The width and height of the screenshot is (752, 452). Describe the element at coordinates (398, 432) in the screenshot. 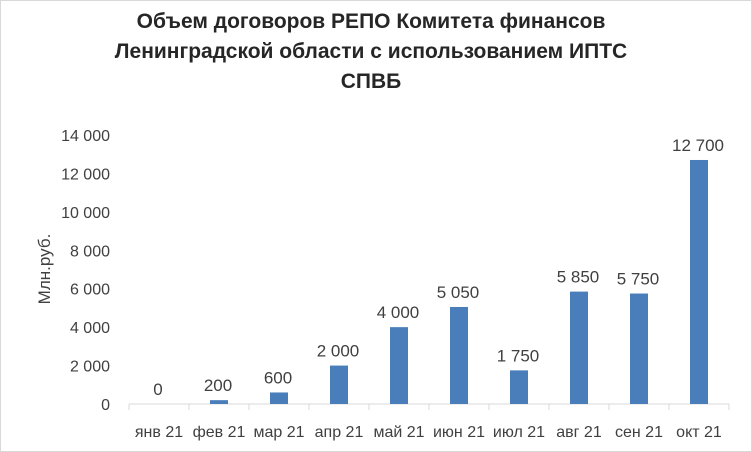

I see `x-tick-label: май 21` at that location.